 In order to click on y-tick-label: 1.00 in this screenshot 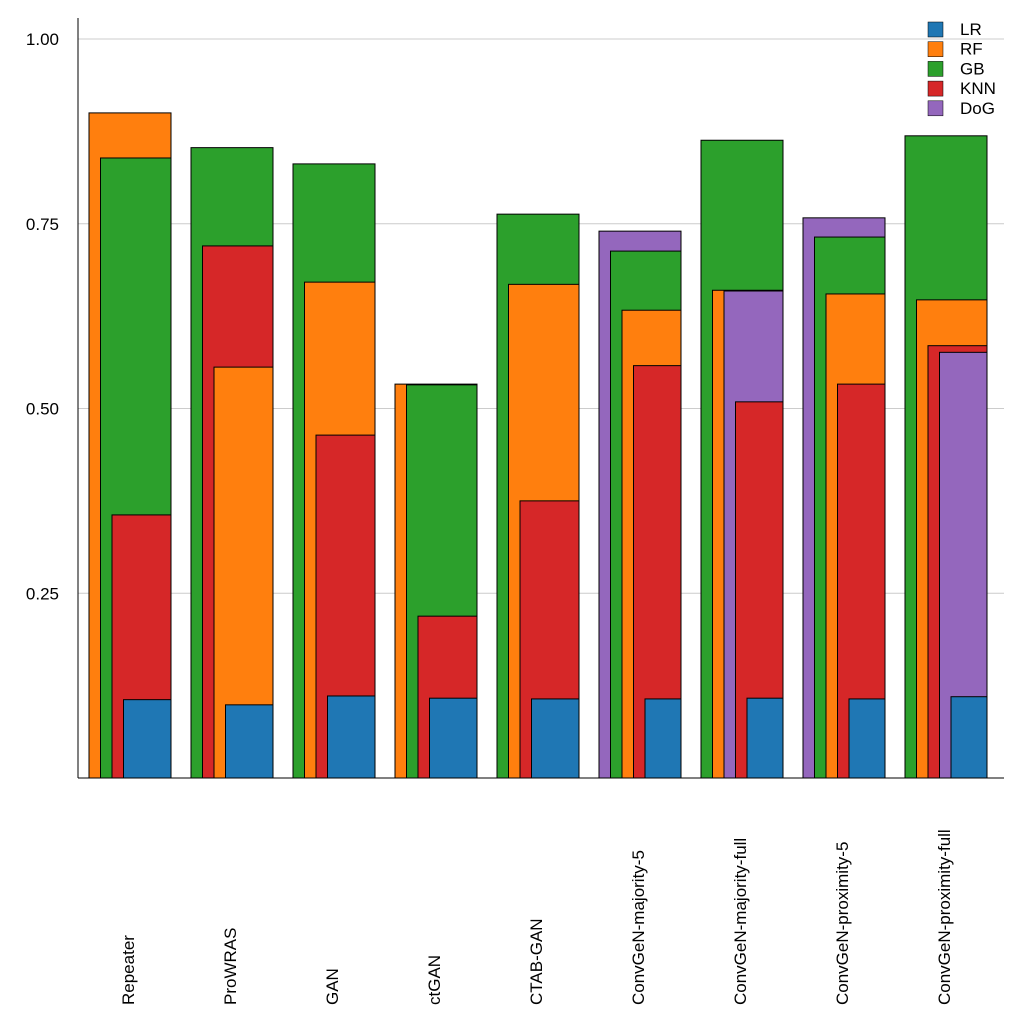, I will do `click(42, 39)`.